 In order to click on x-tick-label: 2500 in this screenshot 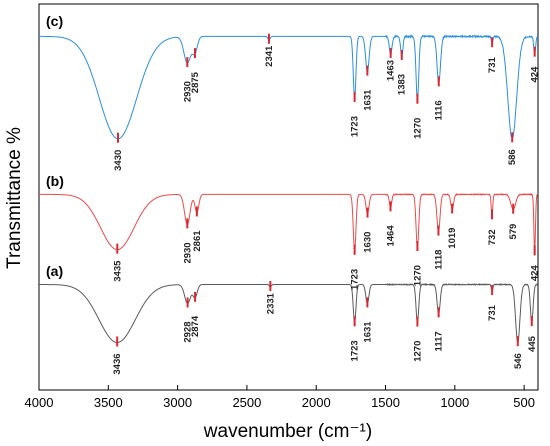, I will do `click(246, 402)`.